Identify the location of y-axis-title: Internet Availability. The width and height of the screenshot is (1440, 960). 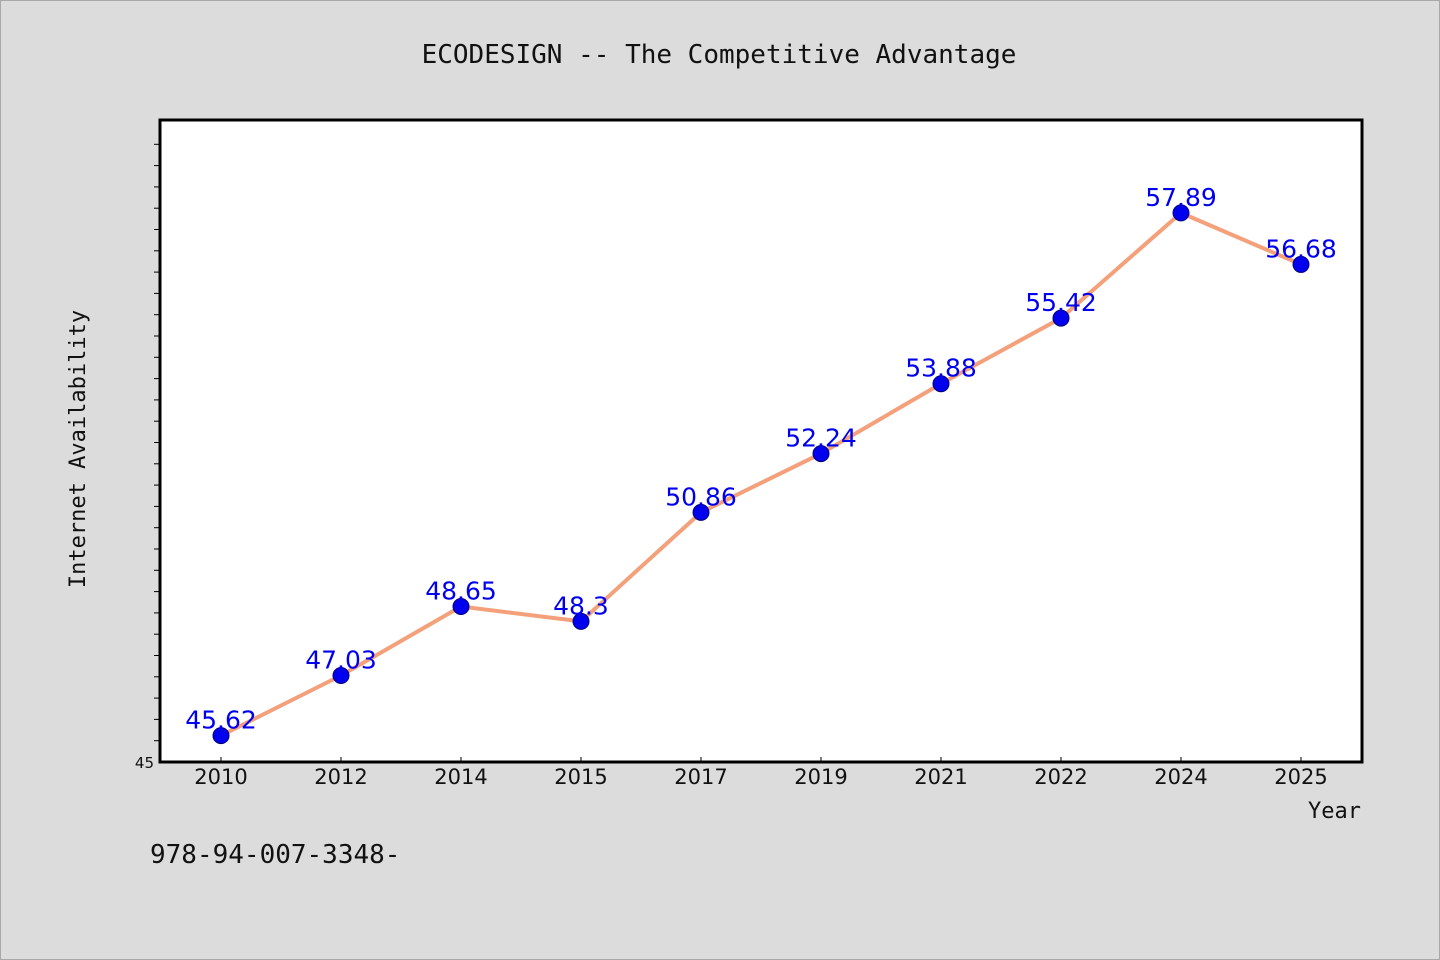
(78, 449).